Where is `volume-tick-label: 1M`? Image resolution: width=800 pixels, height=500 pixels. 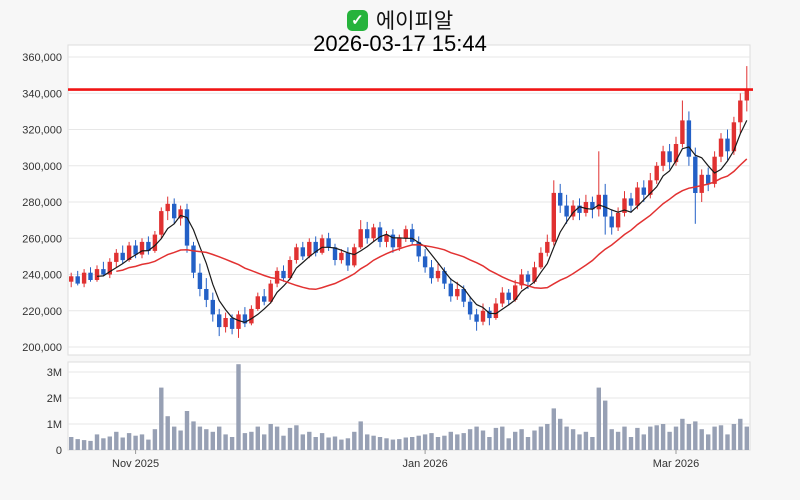 volume-tick-label: 1M is located at coordinates (54, 425).